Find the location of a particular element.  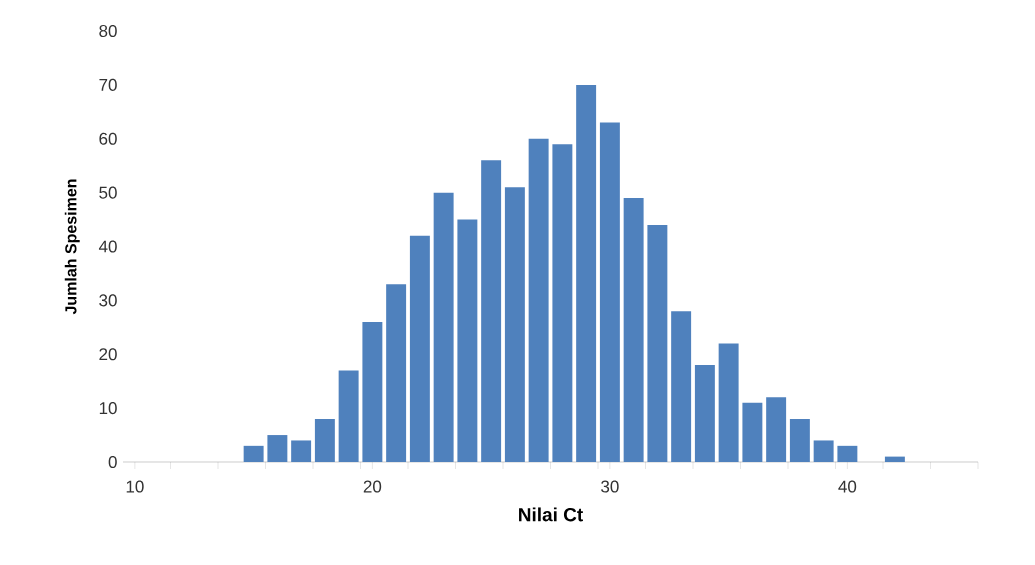

x-axis-title: Nilai Ct is located at coordinates (551, 514).